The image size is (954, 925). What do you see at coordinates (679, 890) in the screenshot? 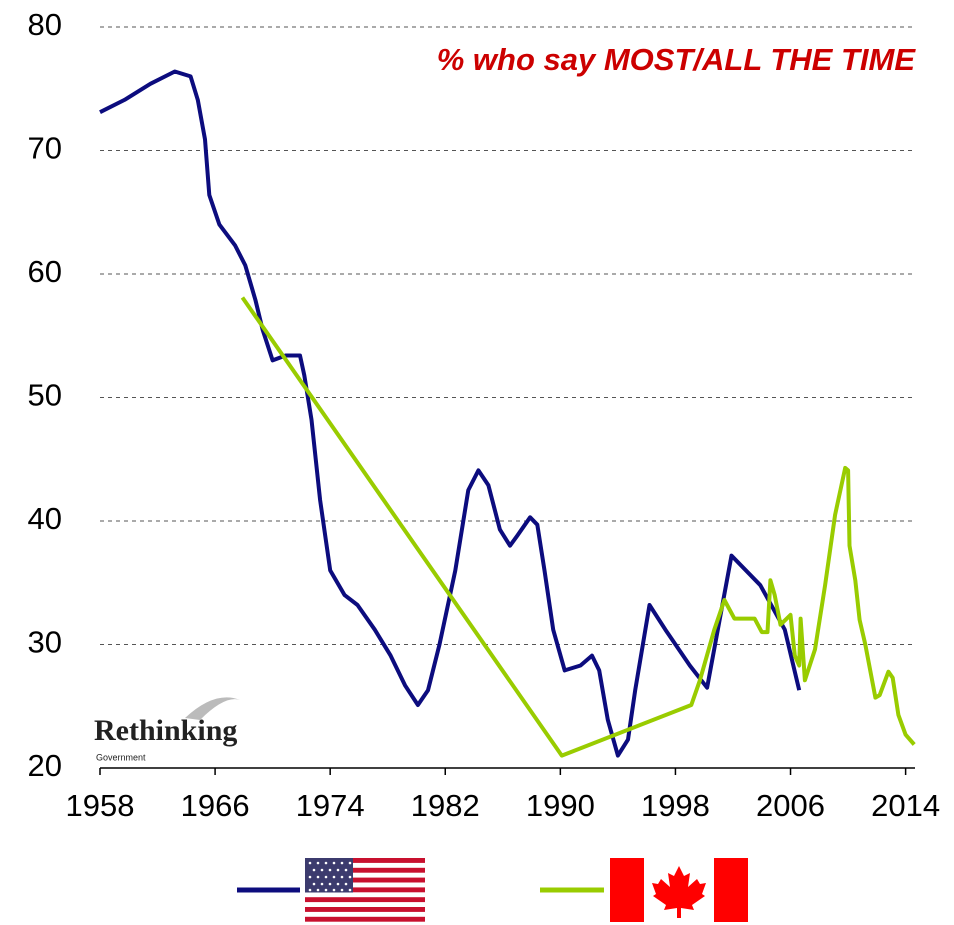
I see `canada-flag` at bounding box center [679, 890].